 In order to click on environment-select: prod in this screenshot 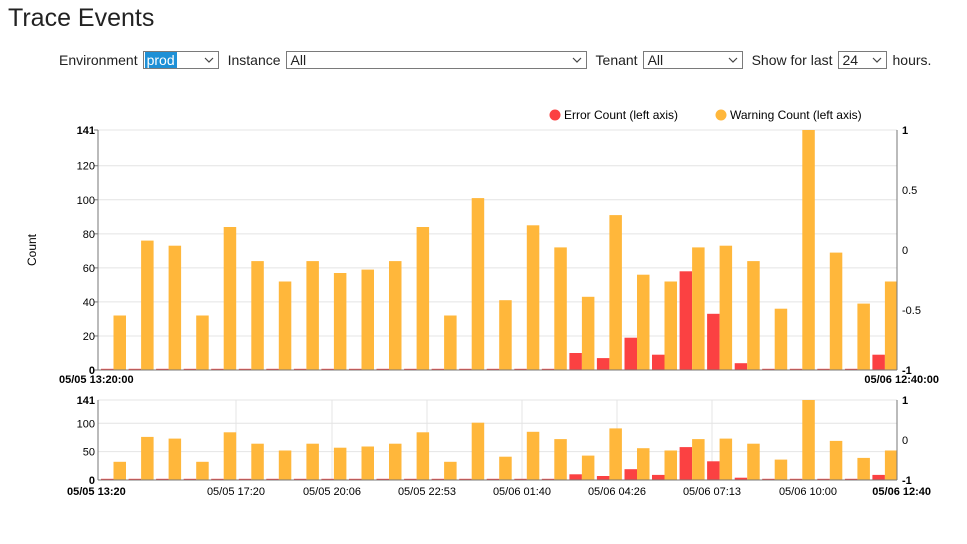, I will do `click(180, 60)`.